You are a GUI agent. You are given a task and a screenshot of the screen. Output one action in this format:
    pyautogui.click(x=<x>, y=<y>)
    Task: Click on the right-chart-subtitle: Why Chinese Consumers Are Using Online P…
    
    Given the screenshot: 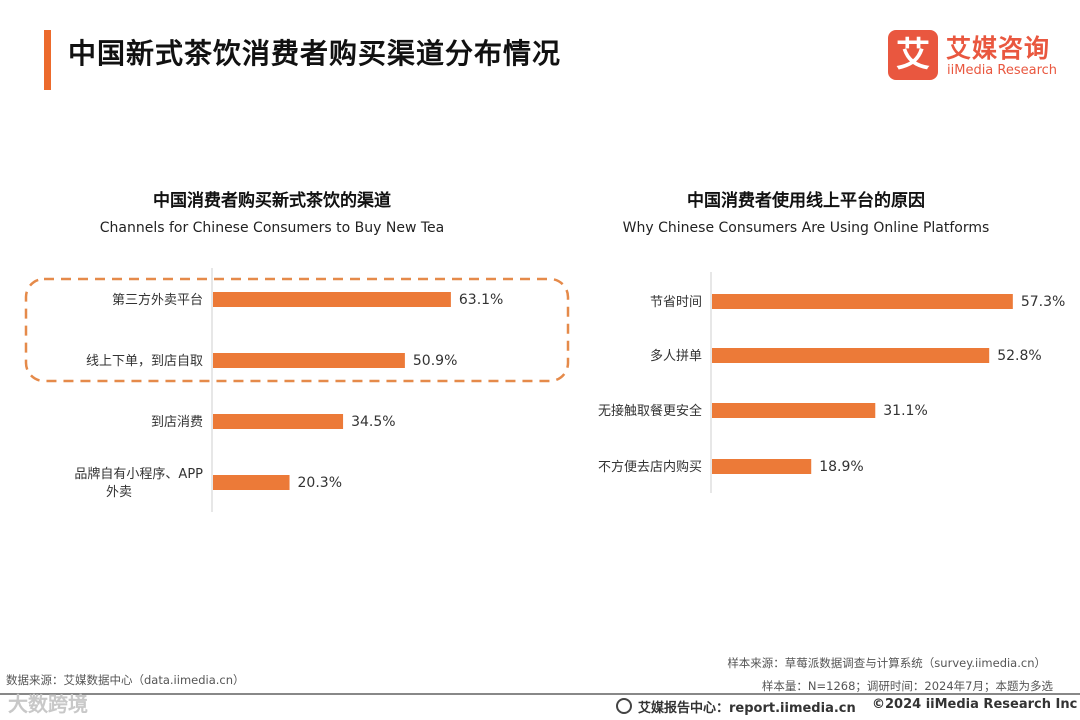 What is the action you would take?
    pyautogui.click(x=806, y=228)
    